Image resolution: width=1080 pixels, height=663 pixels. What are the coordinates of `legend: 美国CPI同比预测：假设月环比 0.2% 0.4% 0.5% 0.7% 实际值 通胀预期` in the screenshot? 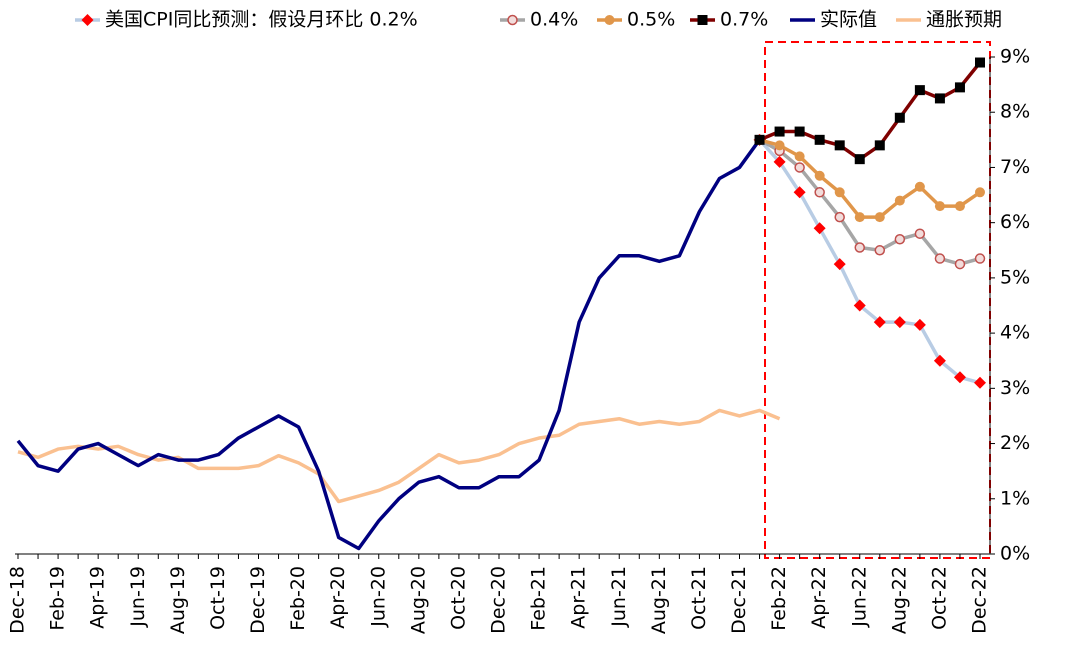 It's located at (538, 20).